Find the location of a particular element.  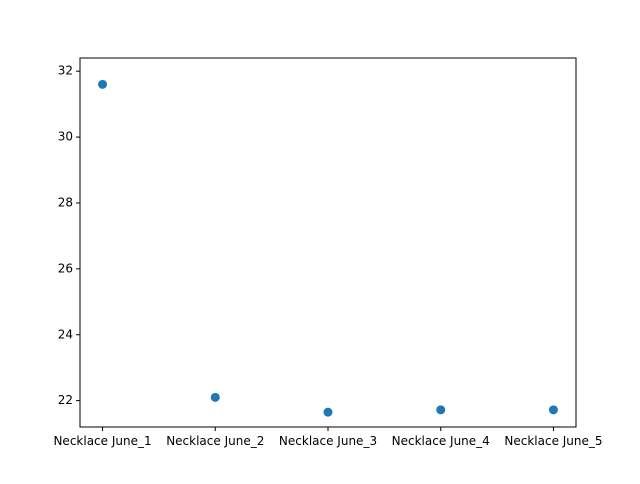

y-tick-label: 24 is located at coordinates (65, 334).